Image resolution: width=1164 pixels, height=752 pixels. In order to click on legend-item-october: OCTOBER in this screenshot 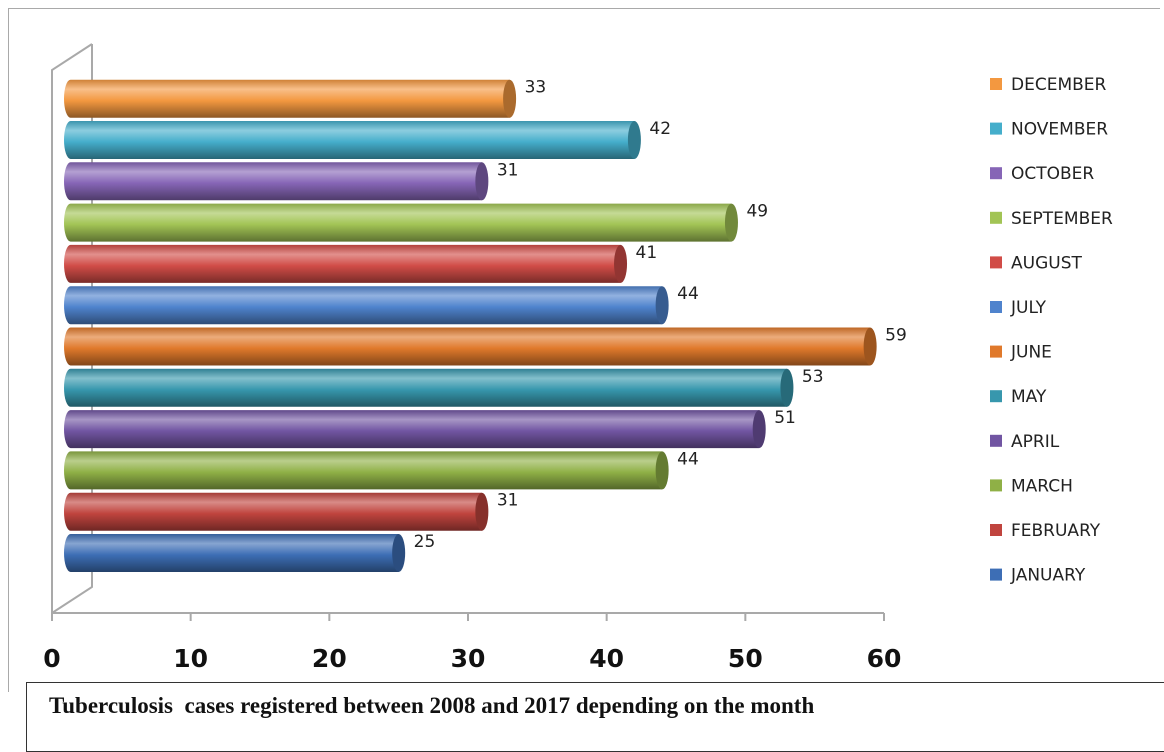, I will do `click(1042, 174)`.